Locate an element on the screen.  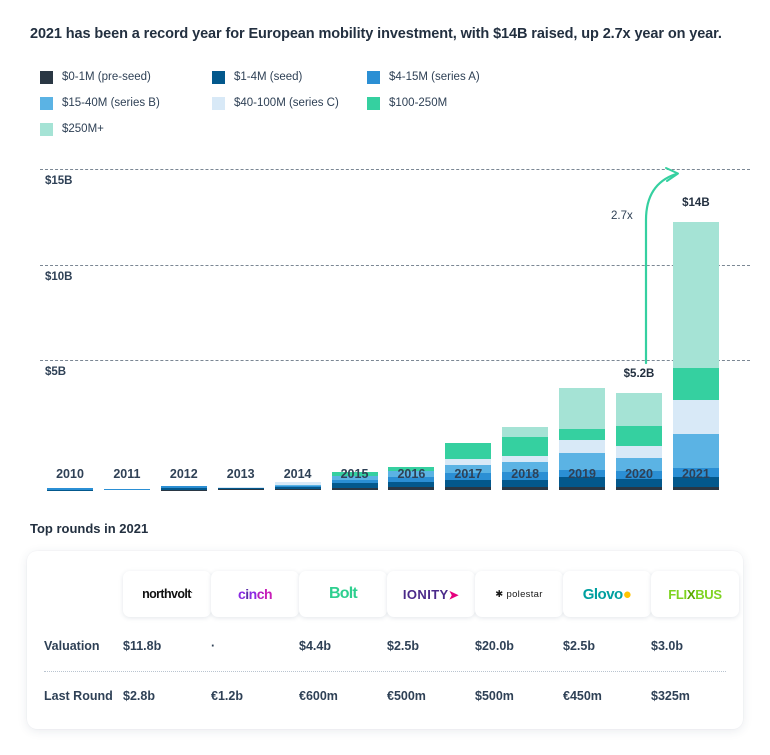
company-logo-polestar: ✱ polestar is located at coordinates (519, 594).